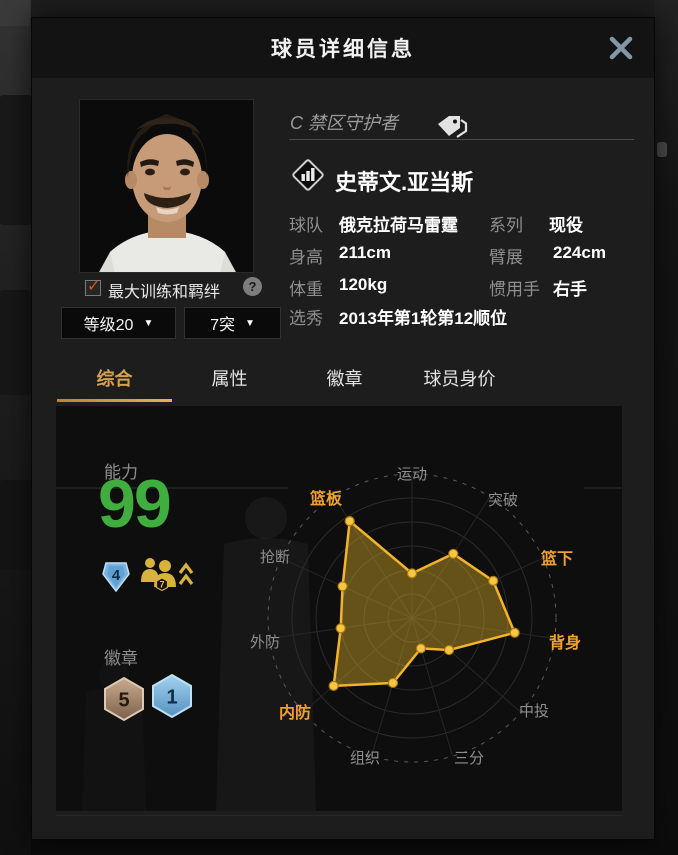 This screenshot has height=855, width=678. I want to click on info-label-height: 身高, so click(306, 257).